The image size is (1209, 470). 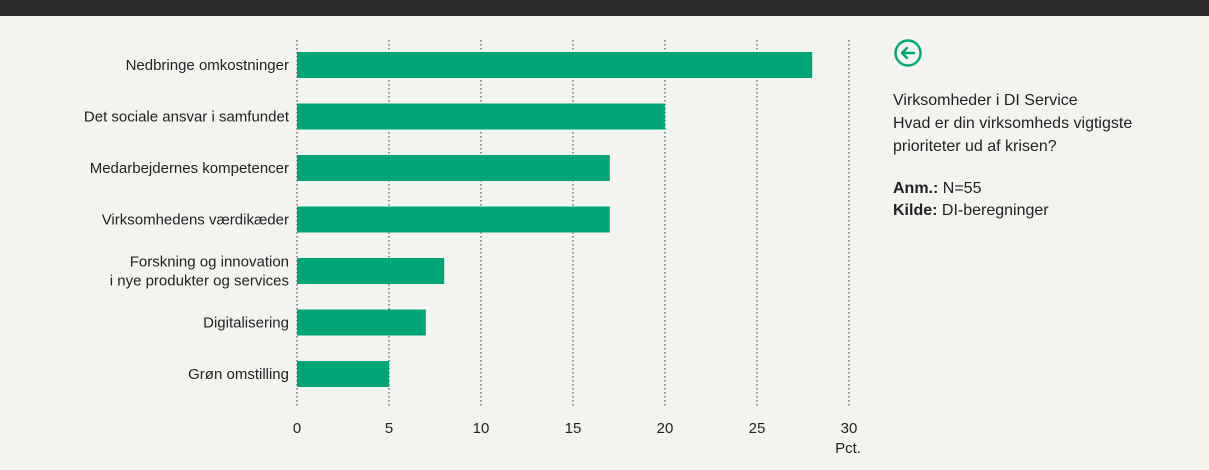 What do you see at coordinates (187, 117) in the screenshot?
I see `category-label: Det sociale ansvar i samfundet` at bounding box center [187, 117].